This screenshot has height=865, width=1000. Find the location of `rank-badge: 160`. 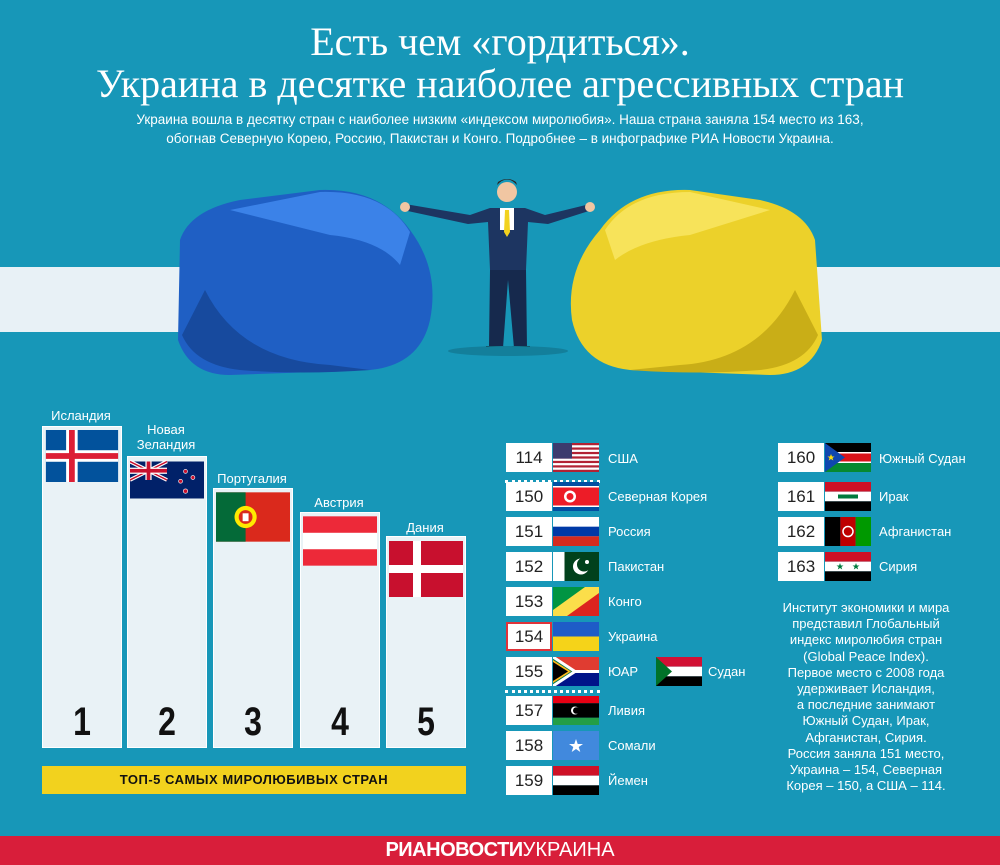

rank-badge: 160 is located at coordinates (801, 457).